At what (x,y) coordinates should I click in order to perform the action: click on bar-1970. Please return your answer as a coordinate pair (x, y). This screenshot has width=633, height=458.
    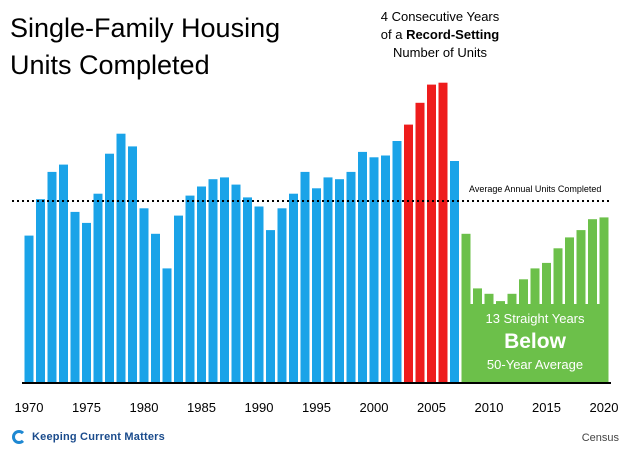
    Looking at the image, I should click on (29, 309).